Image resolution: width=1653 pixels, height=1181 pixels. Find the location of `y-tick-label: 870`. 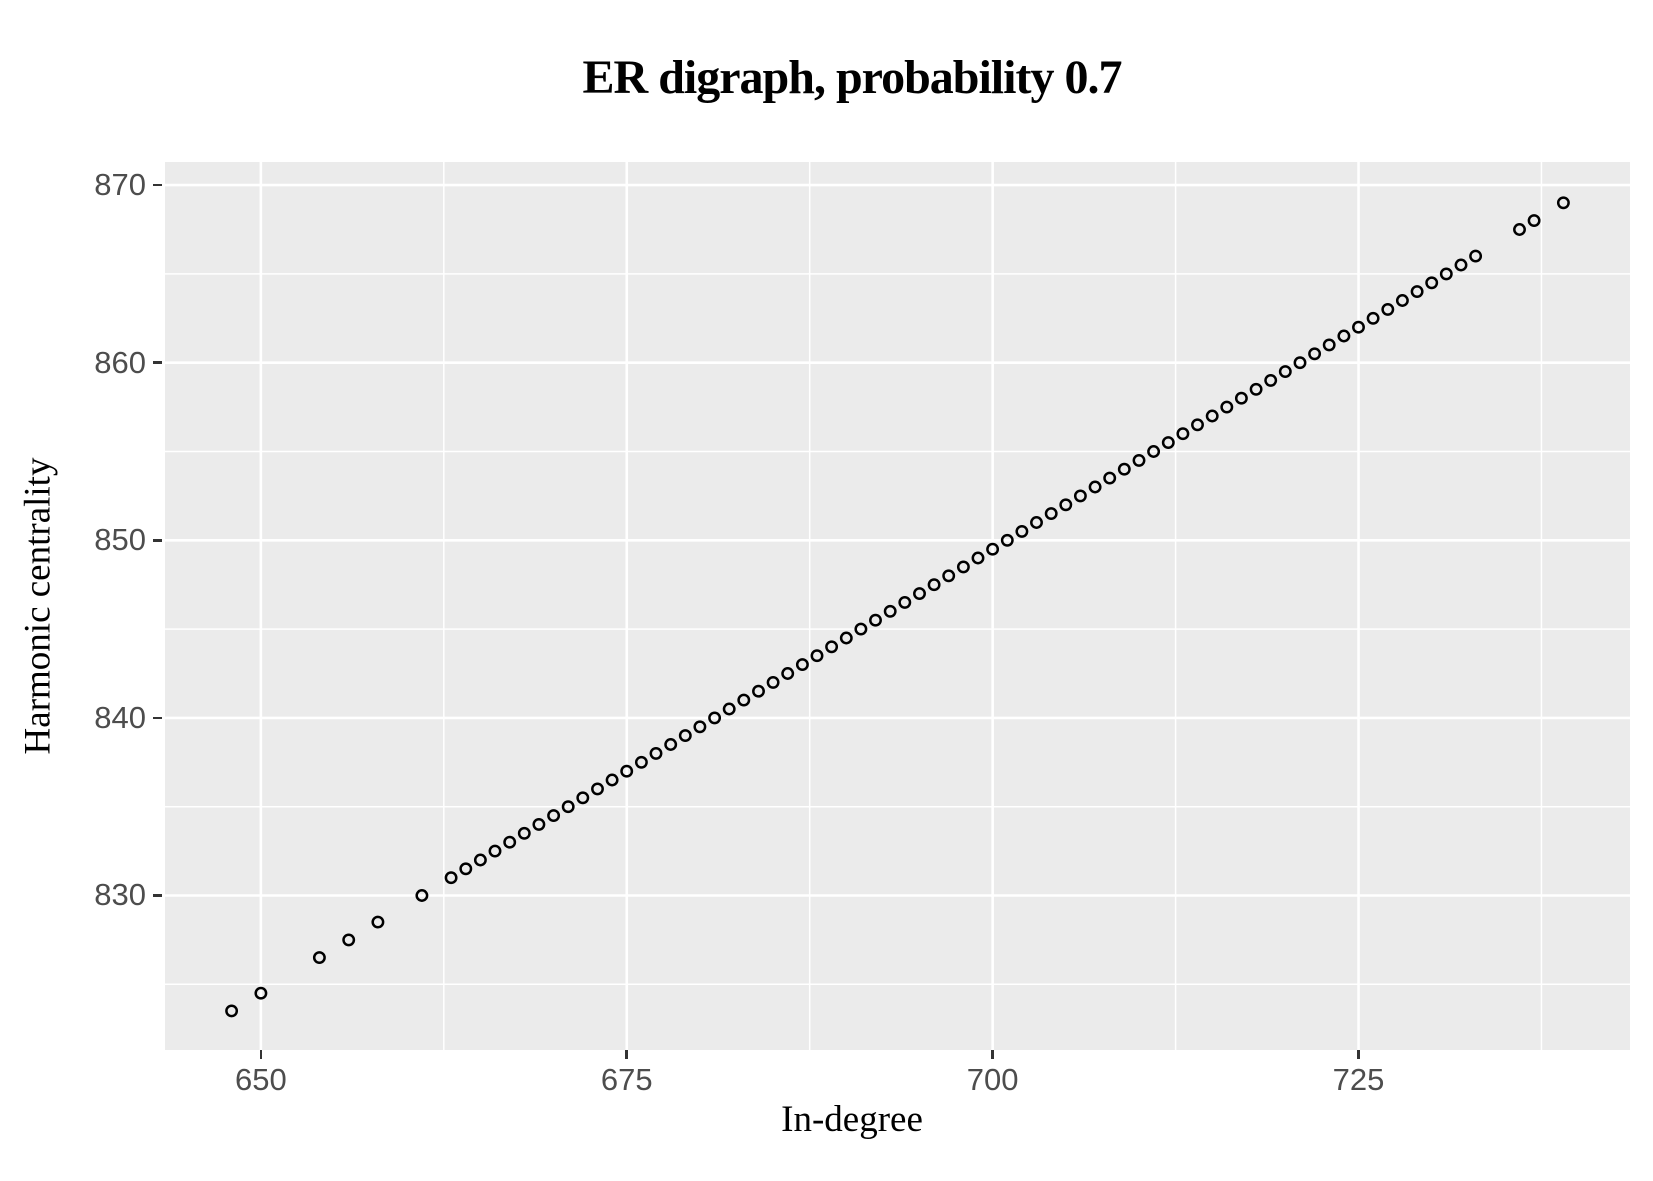

y-tick-label: 870 is located at coordinates (120, 185).